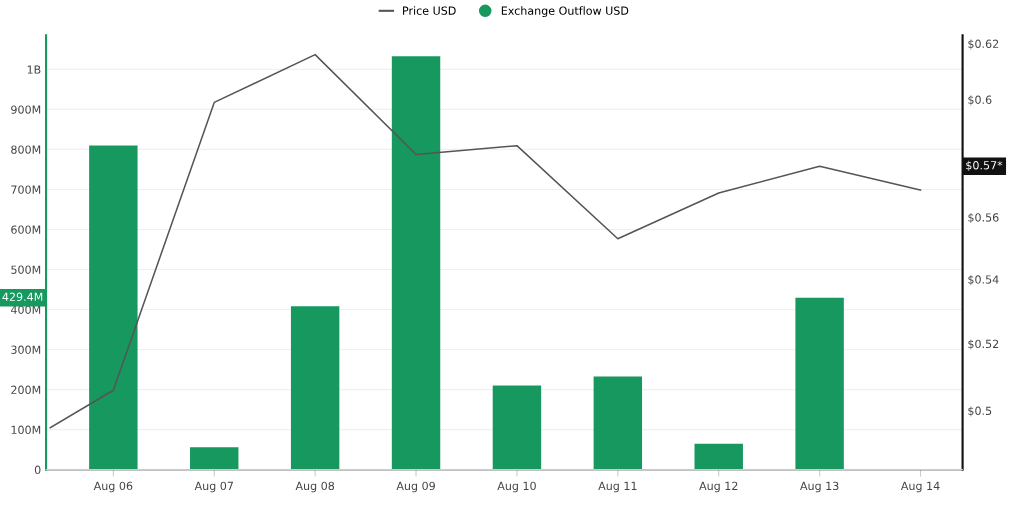 Image resolution: width=1024 pixels, height=505 pixels. Describe the element at coordinates (718, 487) in the screenshot. I see `x-tick-label: Aug 12` at that location.